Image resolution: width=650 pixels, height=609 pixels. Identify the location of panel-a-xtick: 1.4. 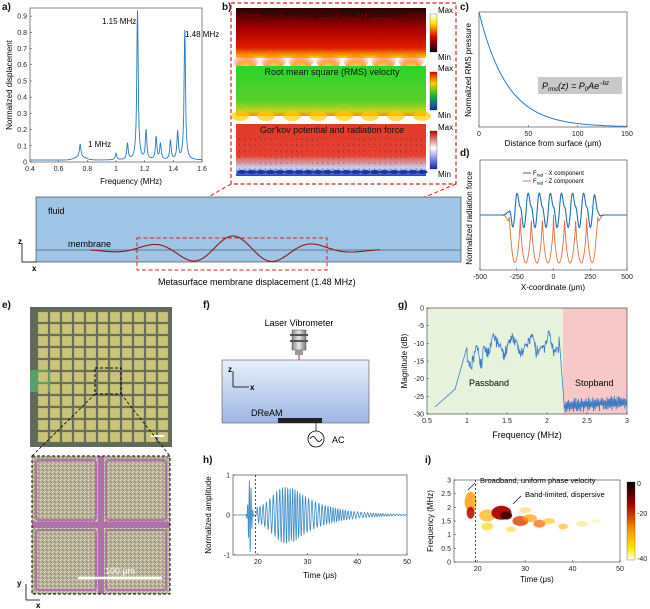
(173, 169).